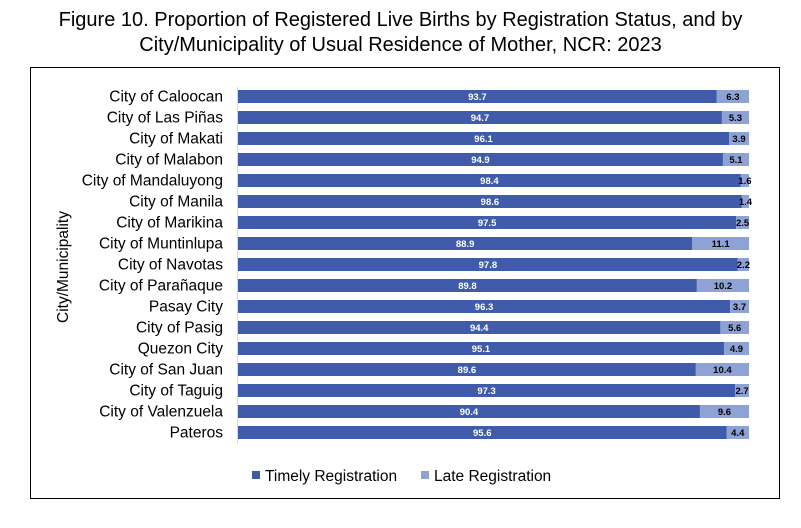 This screenshot has width=801, height=528. I want to click on category-label: City of Navotas, so click(170, 265).